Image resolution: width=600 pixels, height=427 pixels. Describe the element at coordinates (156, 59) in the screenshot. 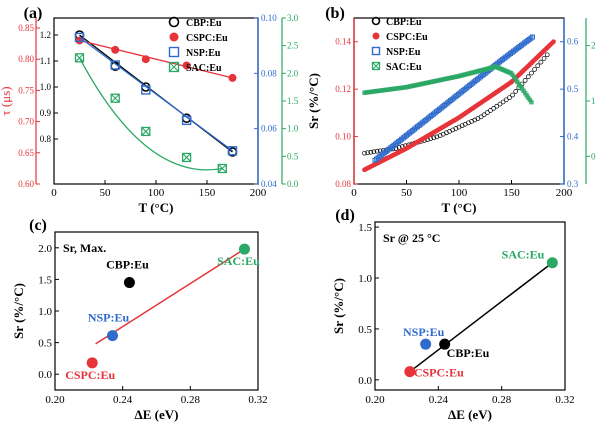

I see `fit-line-CSPC:Eu` at that location.